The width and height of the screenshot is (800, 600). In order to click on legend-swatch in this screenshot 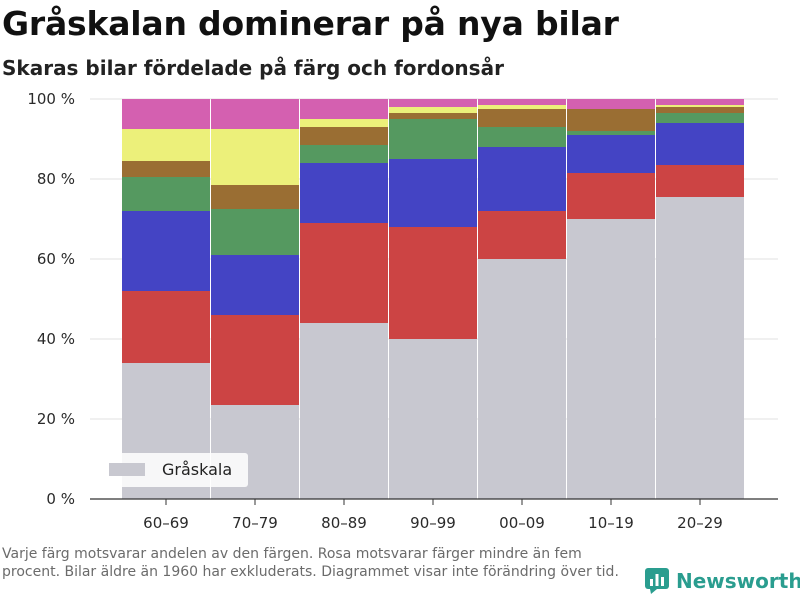, I will do `click(127, 469)`.